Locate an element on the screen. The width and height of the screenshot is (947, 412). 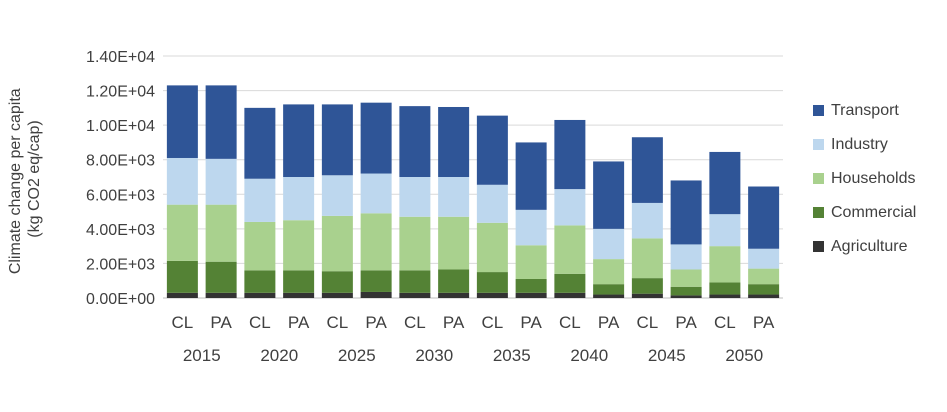
x-group-label: 2025 is located at coordinates (357, 355).